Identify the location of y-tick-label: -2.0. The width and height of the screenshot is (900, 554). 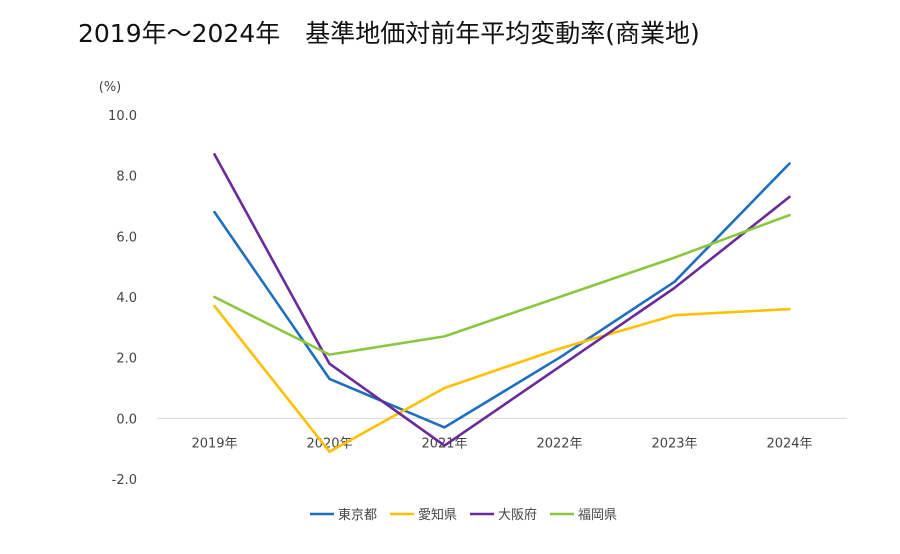
(124, 480).